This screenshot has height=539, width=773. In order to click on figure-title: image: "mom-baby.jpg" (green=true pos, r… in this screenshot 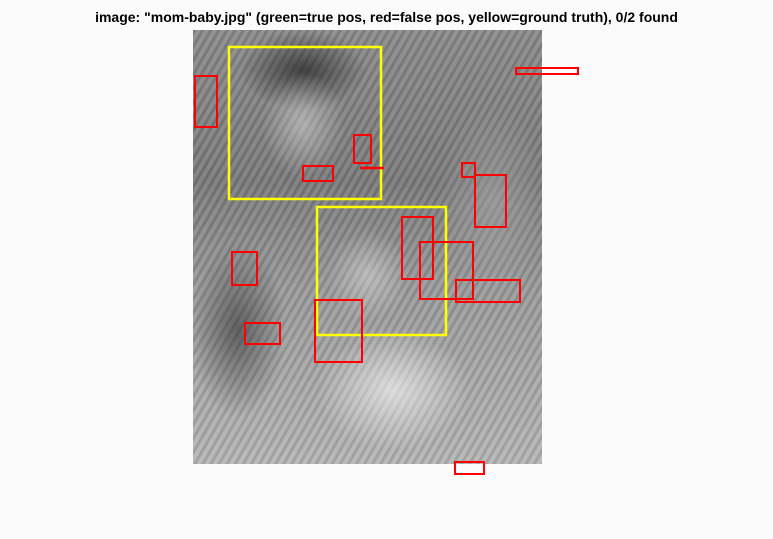, I will do `click(386, 17)`.